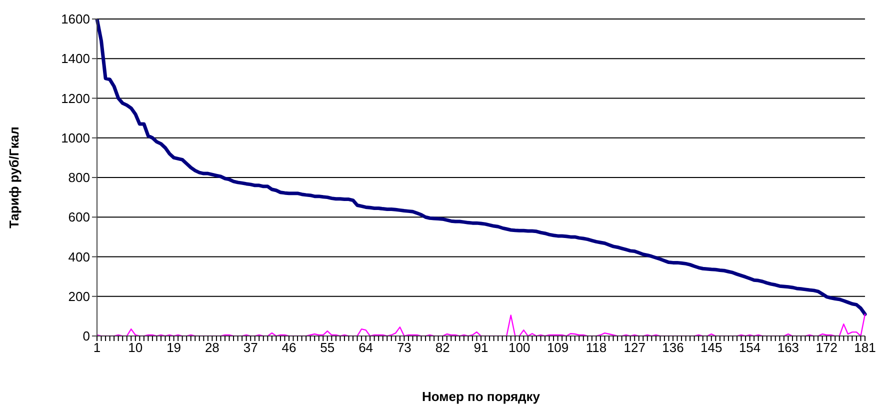 The image size is (880, 407). Describe the element at coordinates (75, 138) in the screenshot. I see `y-tick-label: 1000` at that location.